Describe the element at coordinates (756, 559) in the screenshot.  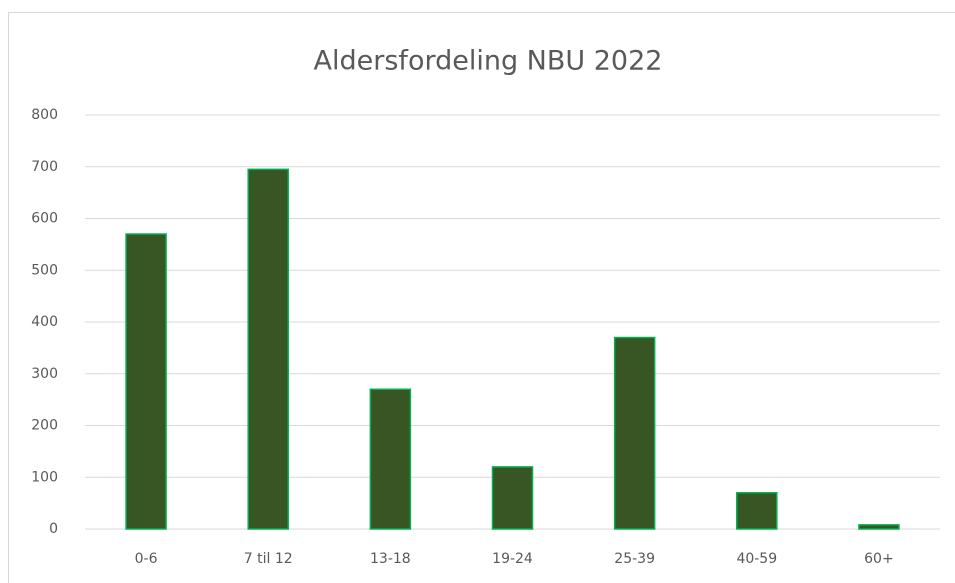
I see `x-tick-label: 40-59` at that location.